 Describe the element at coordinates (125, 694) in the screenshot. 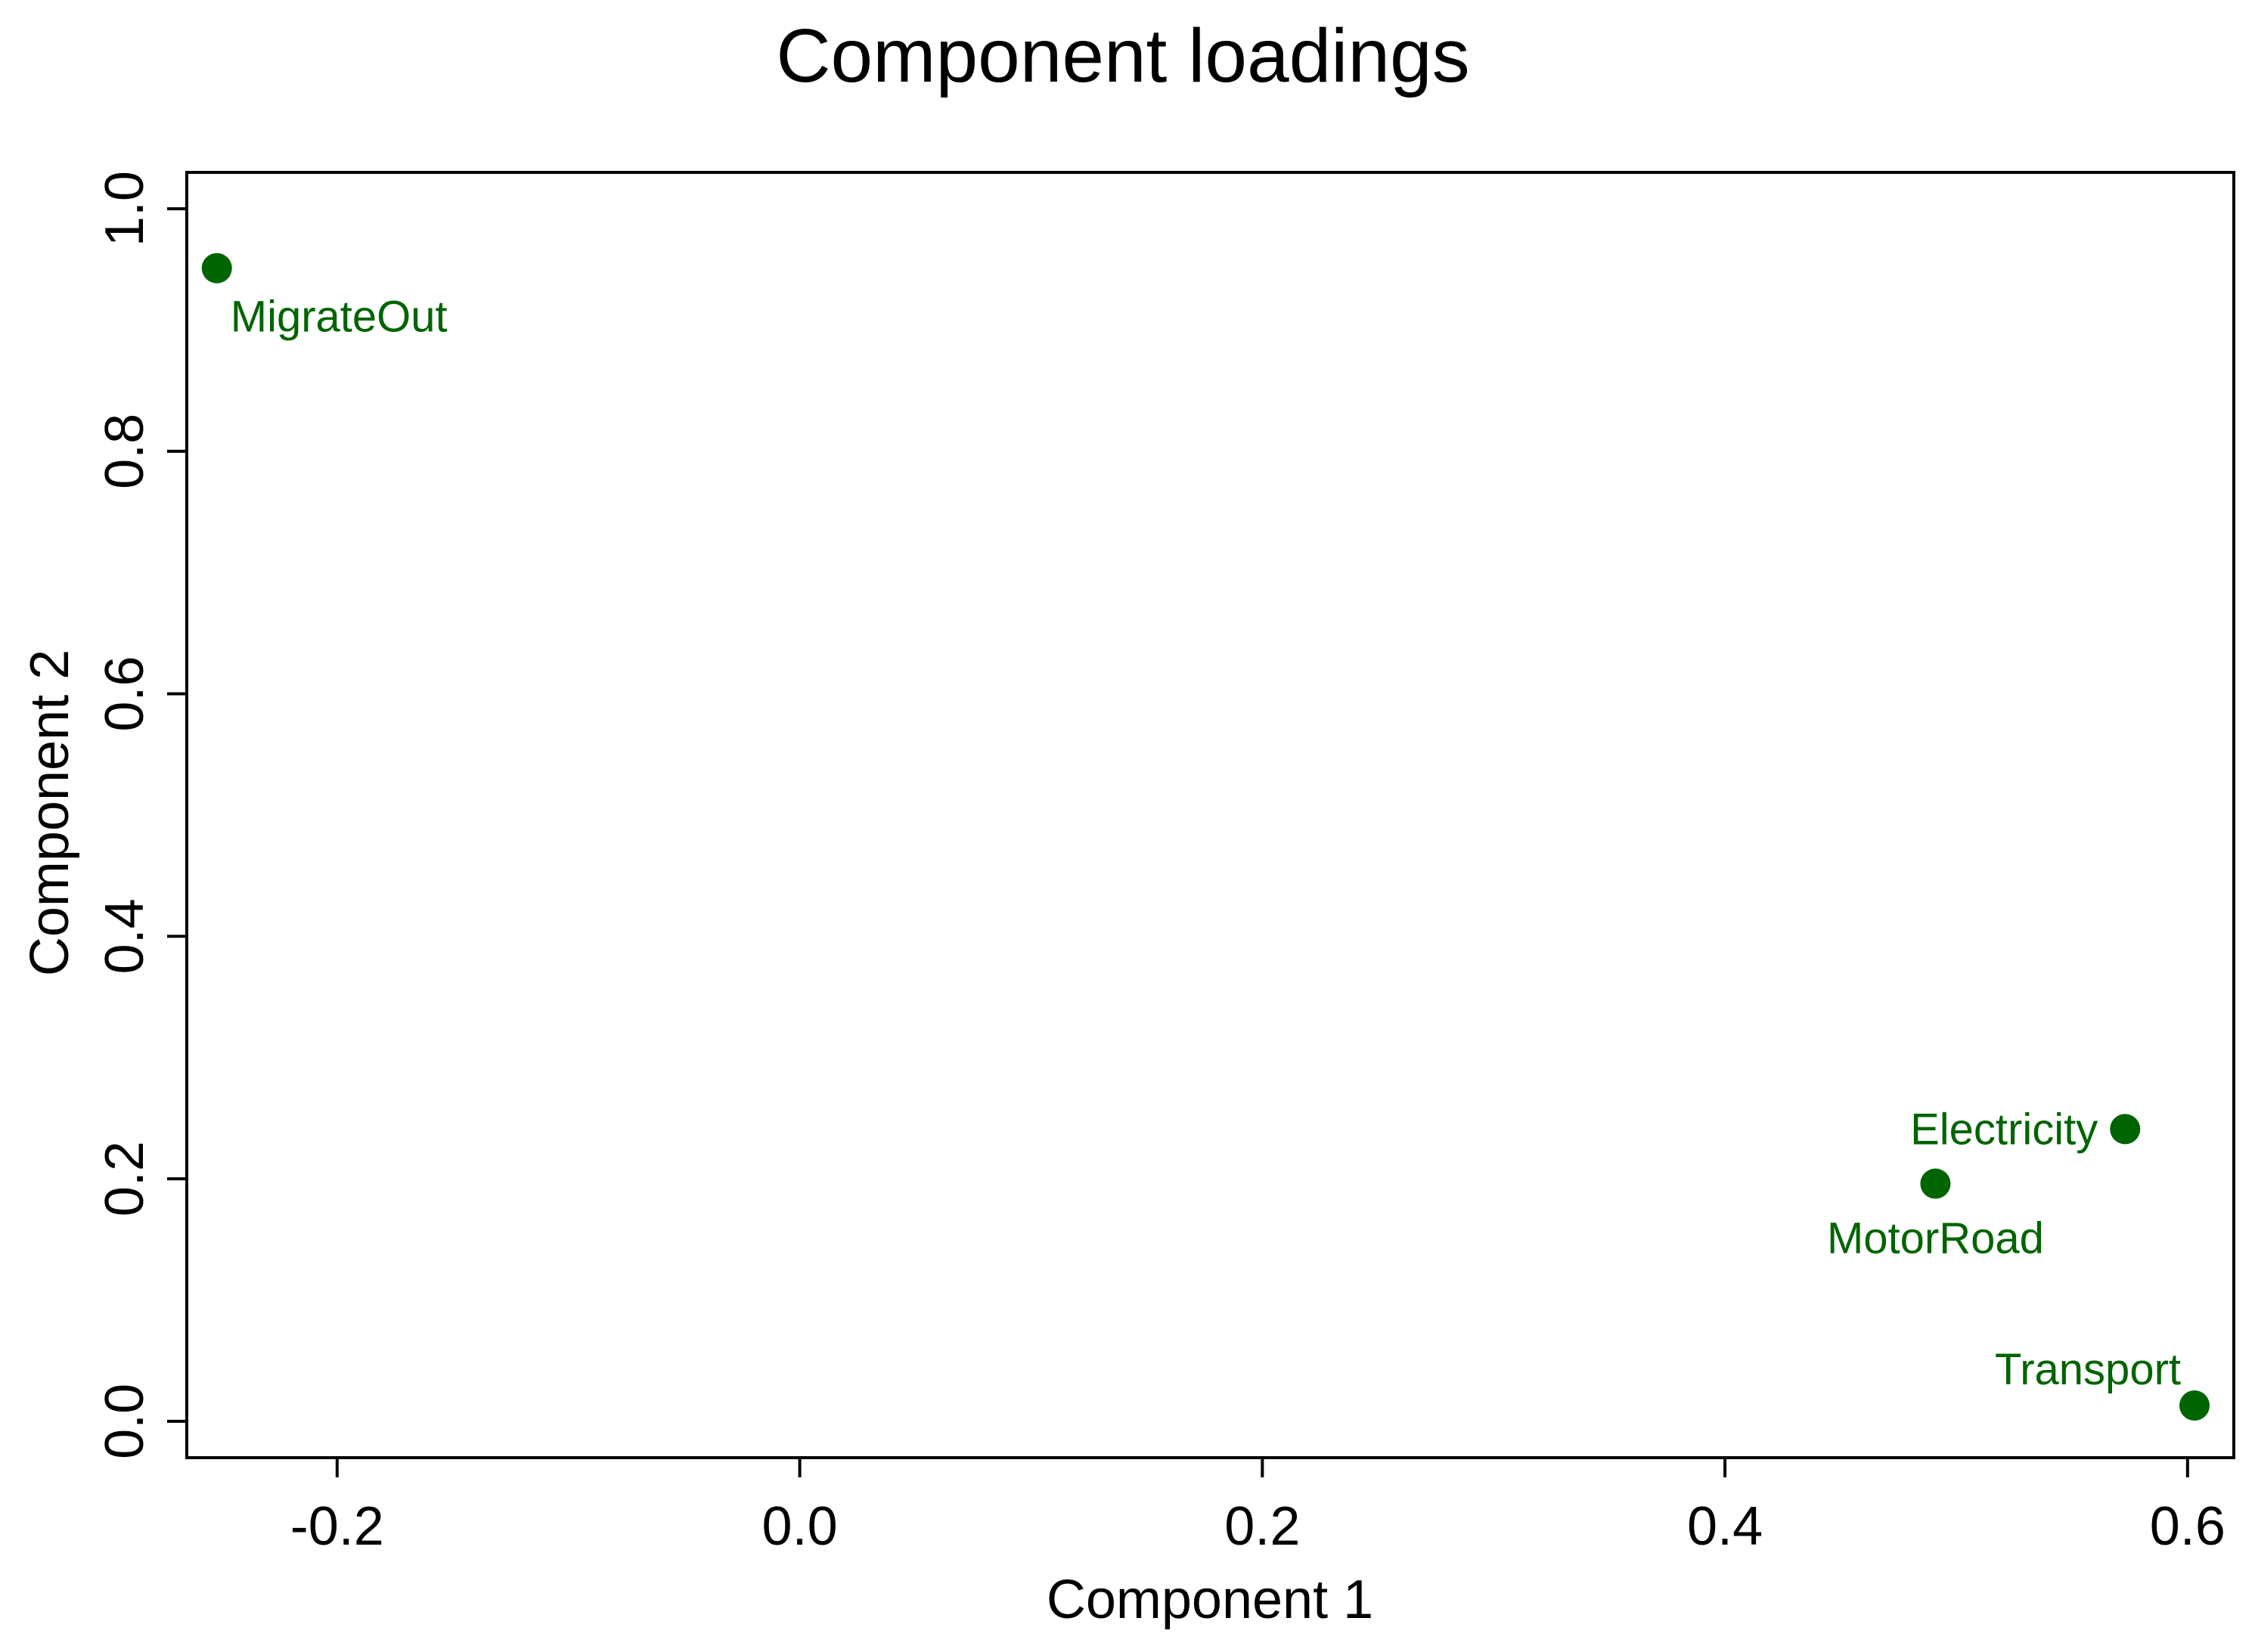

I see `y-tick-label: 0.6` at that location.